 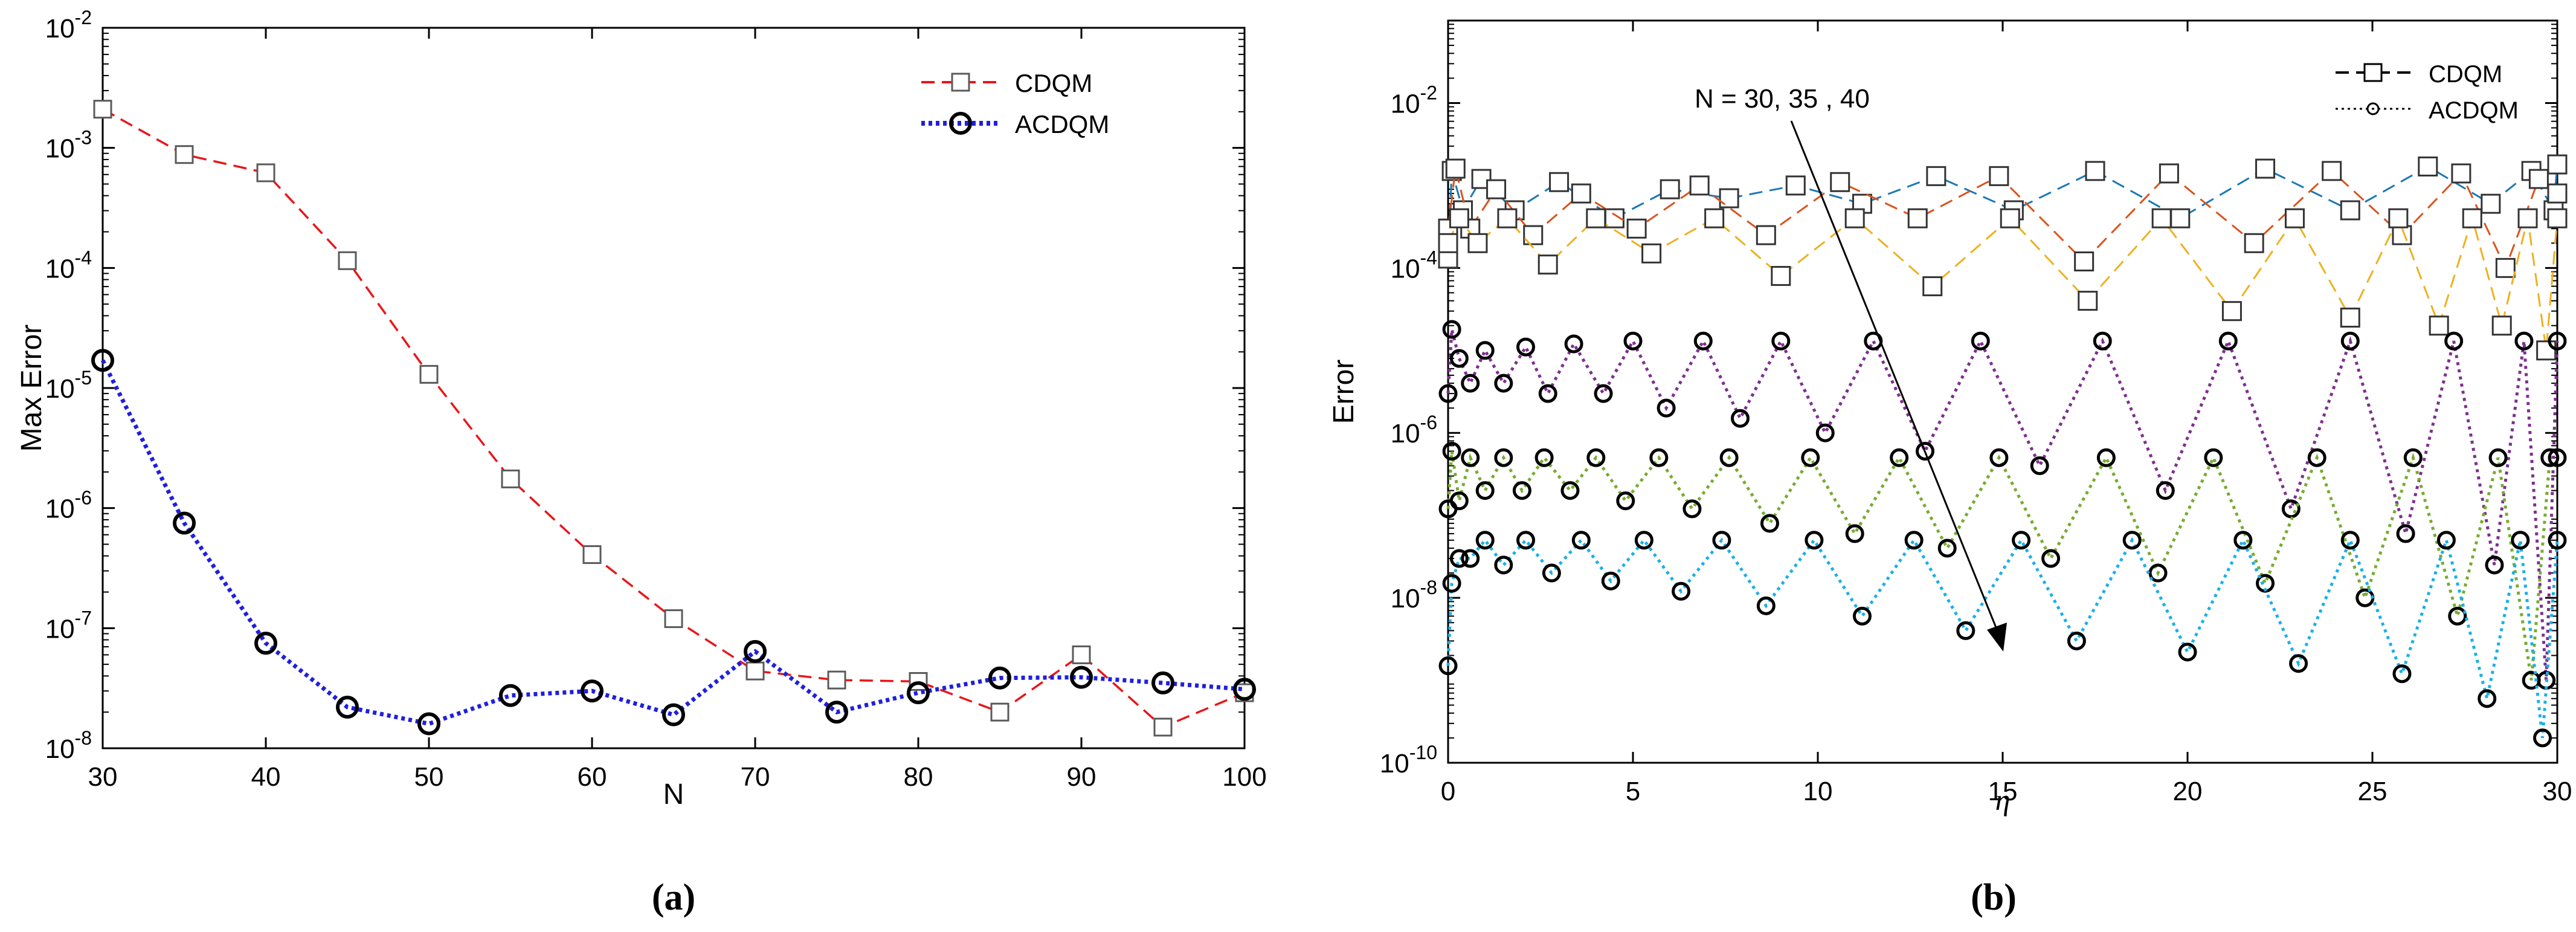 I want to click on annotation-arrowhead, so click(x=1997, y=637).